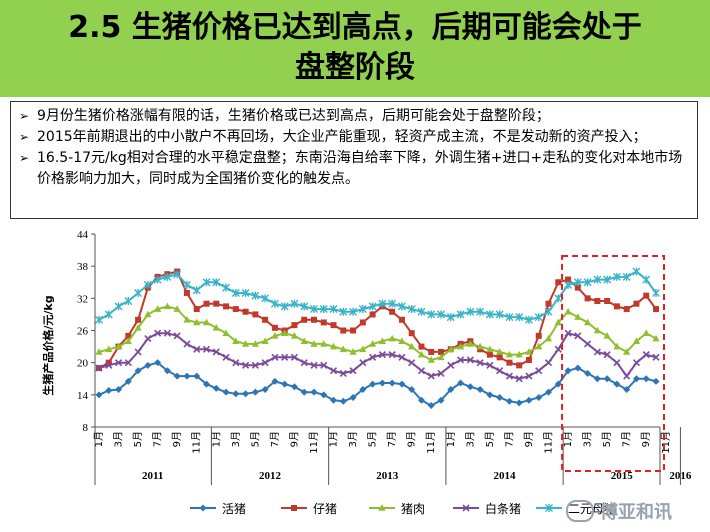 The height and width of the screenshot is (532, 710). What do you see at coordinates (619, 511) in the screenshot?
I see `watermark: 博亚和讯` at bounding box center [619, 511].